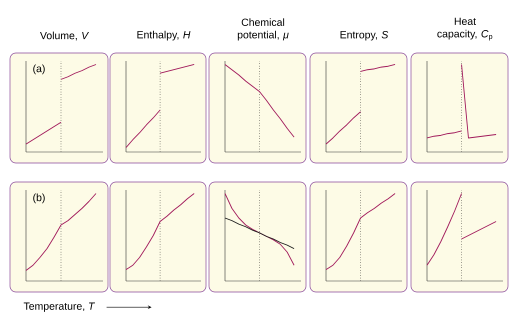 Image resolution: width=529 pixels, height=325 pixels. I want to click on chart-title: Chemical potential, μ, so click(263, 29).